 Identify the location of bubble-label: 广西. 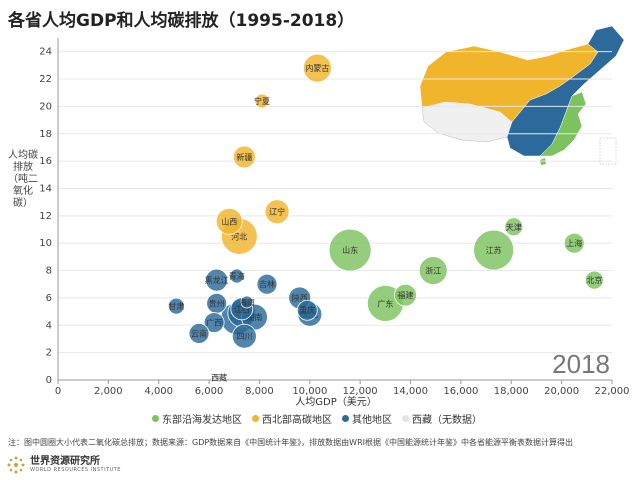
(214, 323).